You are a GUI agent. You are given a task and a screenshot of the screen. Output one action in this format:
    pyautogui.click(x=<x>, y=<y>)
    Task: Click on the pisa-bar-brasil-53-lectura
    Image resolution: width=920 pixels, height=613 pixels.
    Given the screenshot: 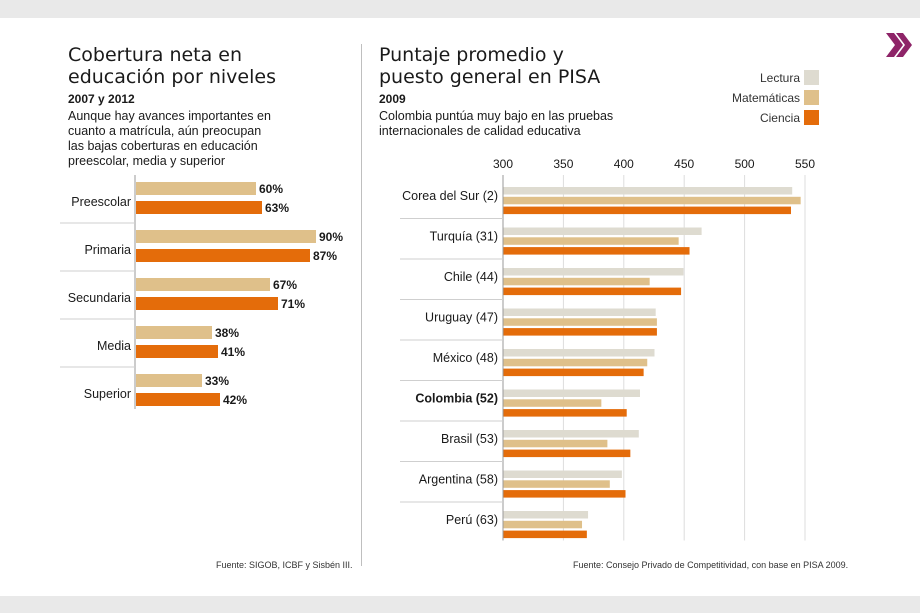 What is the action you would take?
    pyautogui.click(x=571, y=434)
    